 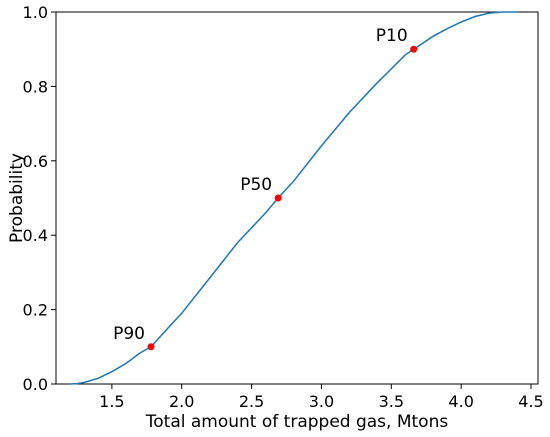 I want to click on annotation-p50: P50, so click(x=256, y=185).